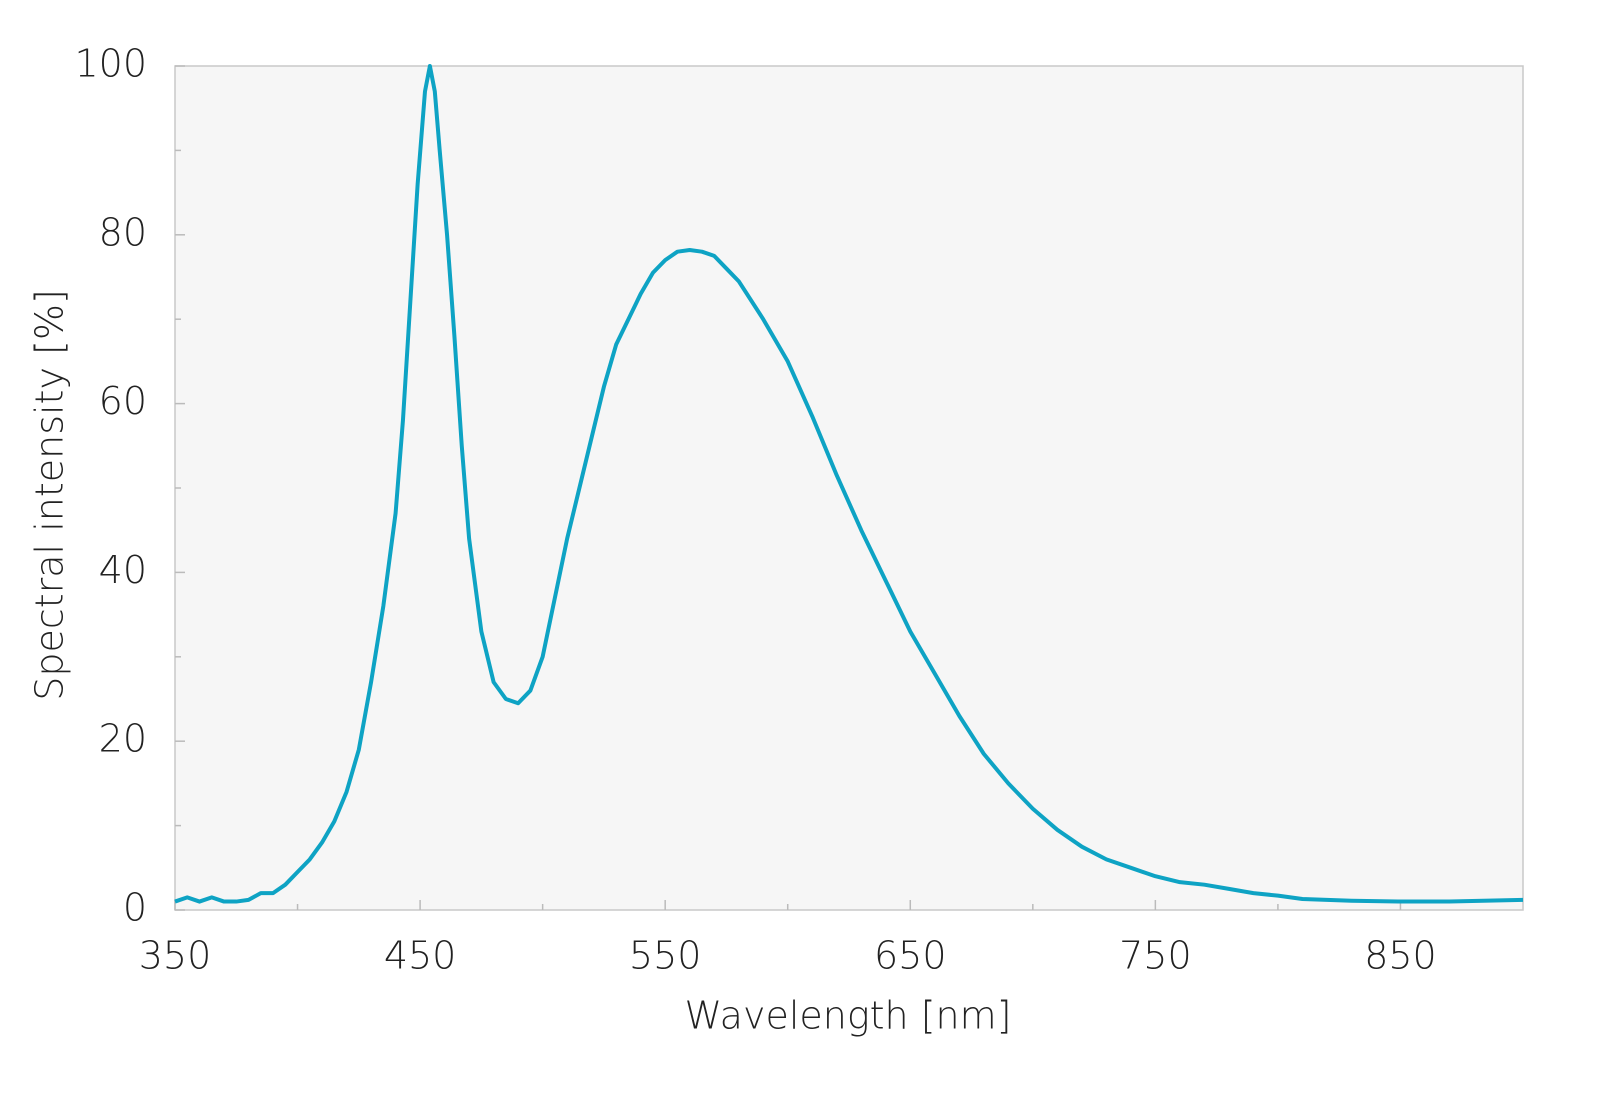 This screenshot has height=1100, width=1600. I want to click on y-tick-label: 60, so click(123, 401).